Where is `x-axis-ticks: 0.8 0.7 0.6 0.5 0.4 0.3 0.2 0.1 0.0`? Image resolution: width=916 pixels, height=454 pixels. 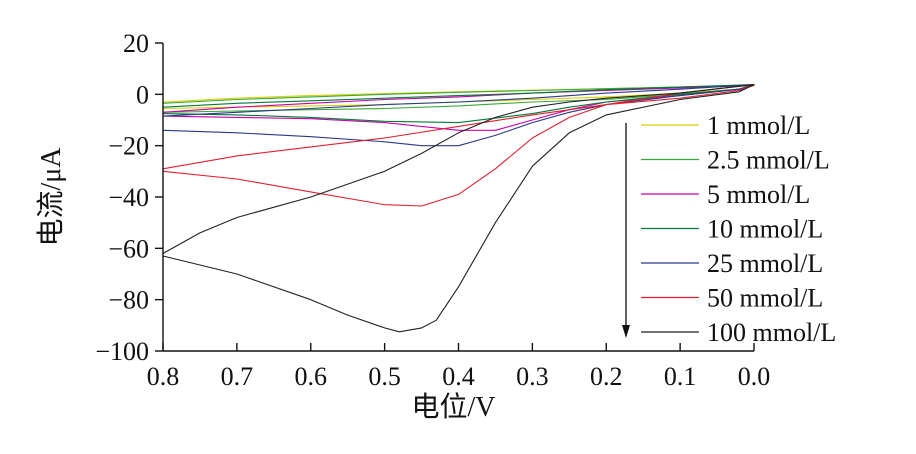
x-axis-ticks: 0.8 0.7 0.6 0.5 0.4 0.3 0.2 0.1 0.0 is located at coordinates (459, 367).